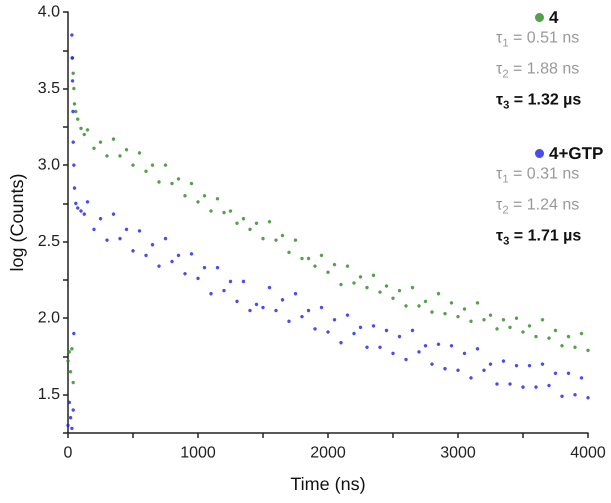  Describe the element at coordinates (198, 453) in the screenshot. I see `x-tick-label: 1000` at that location.